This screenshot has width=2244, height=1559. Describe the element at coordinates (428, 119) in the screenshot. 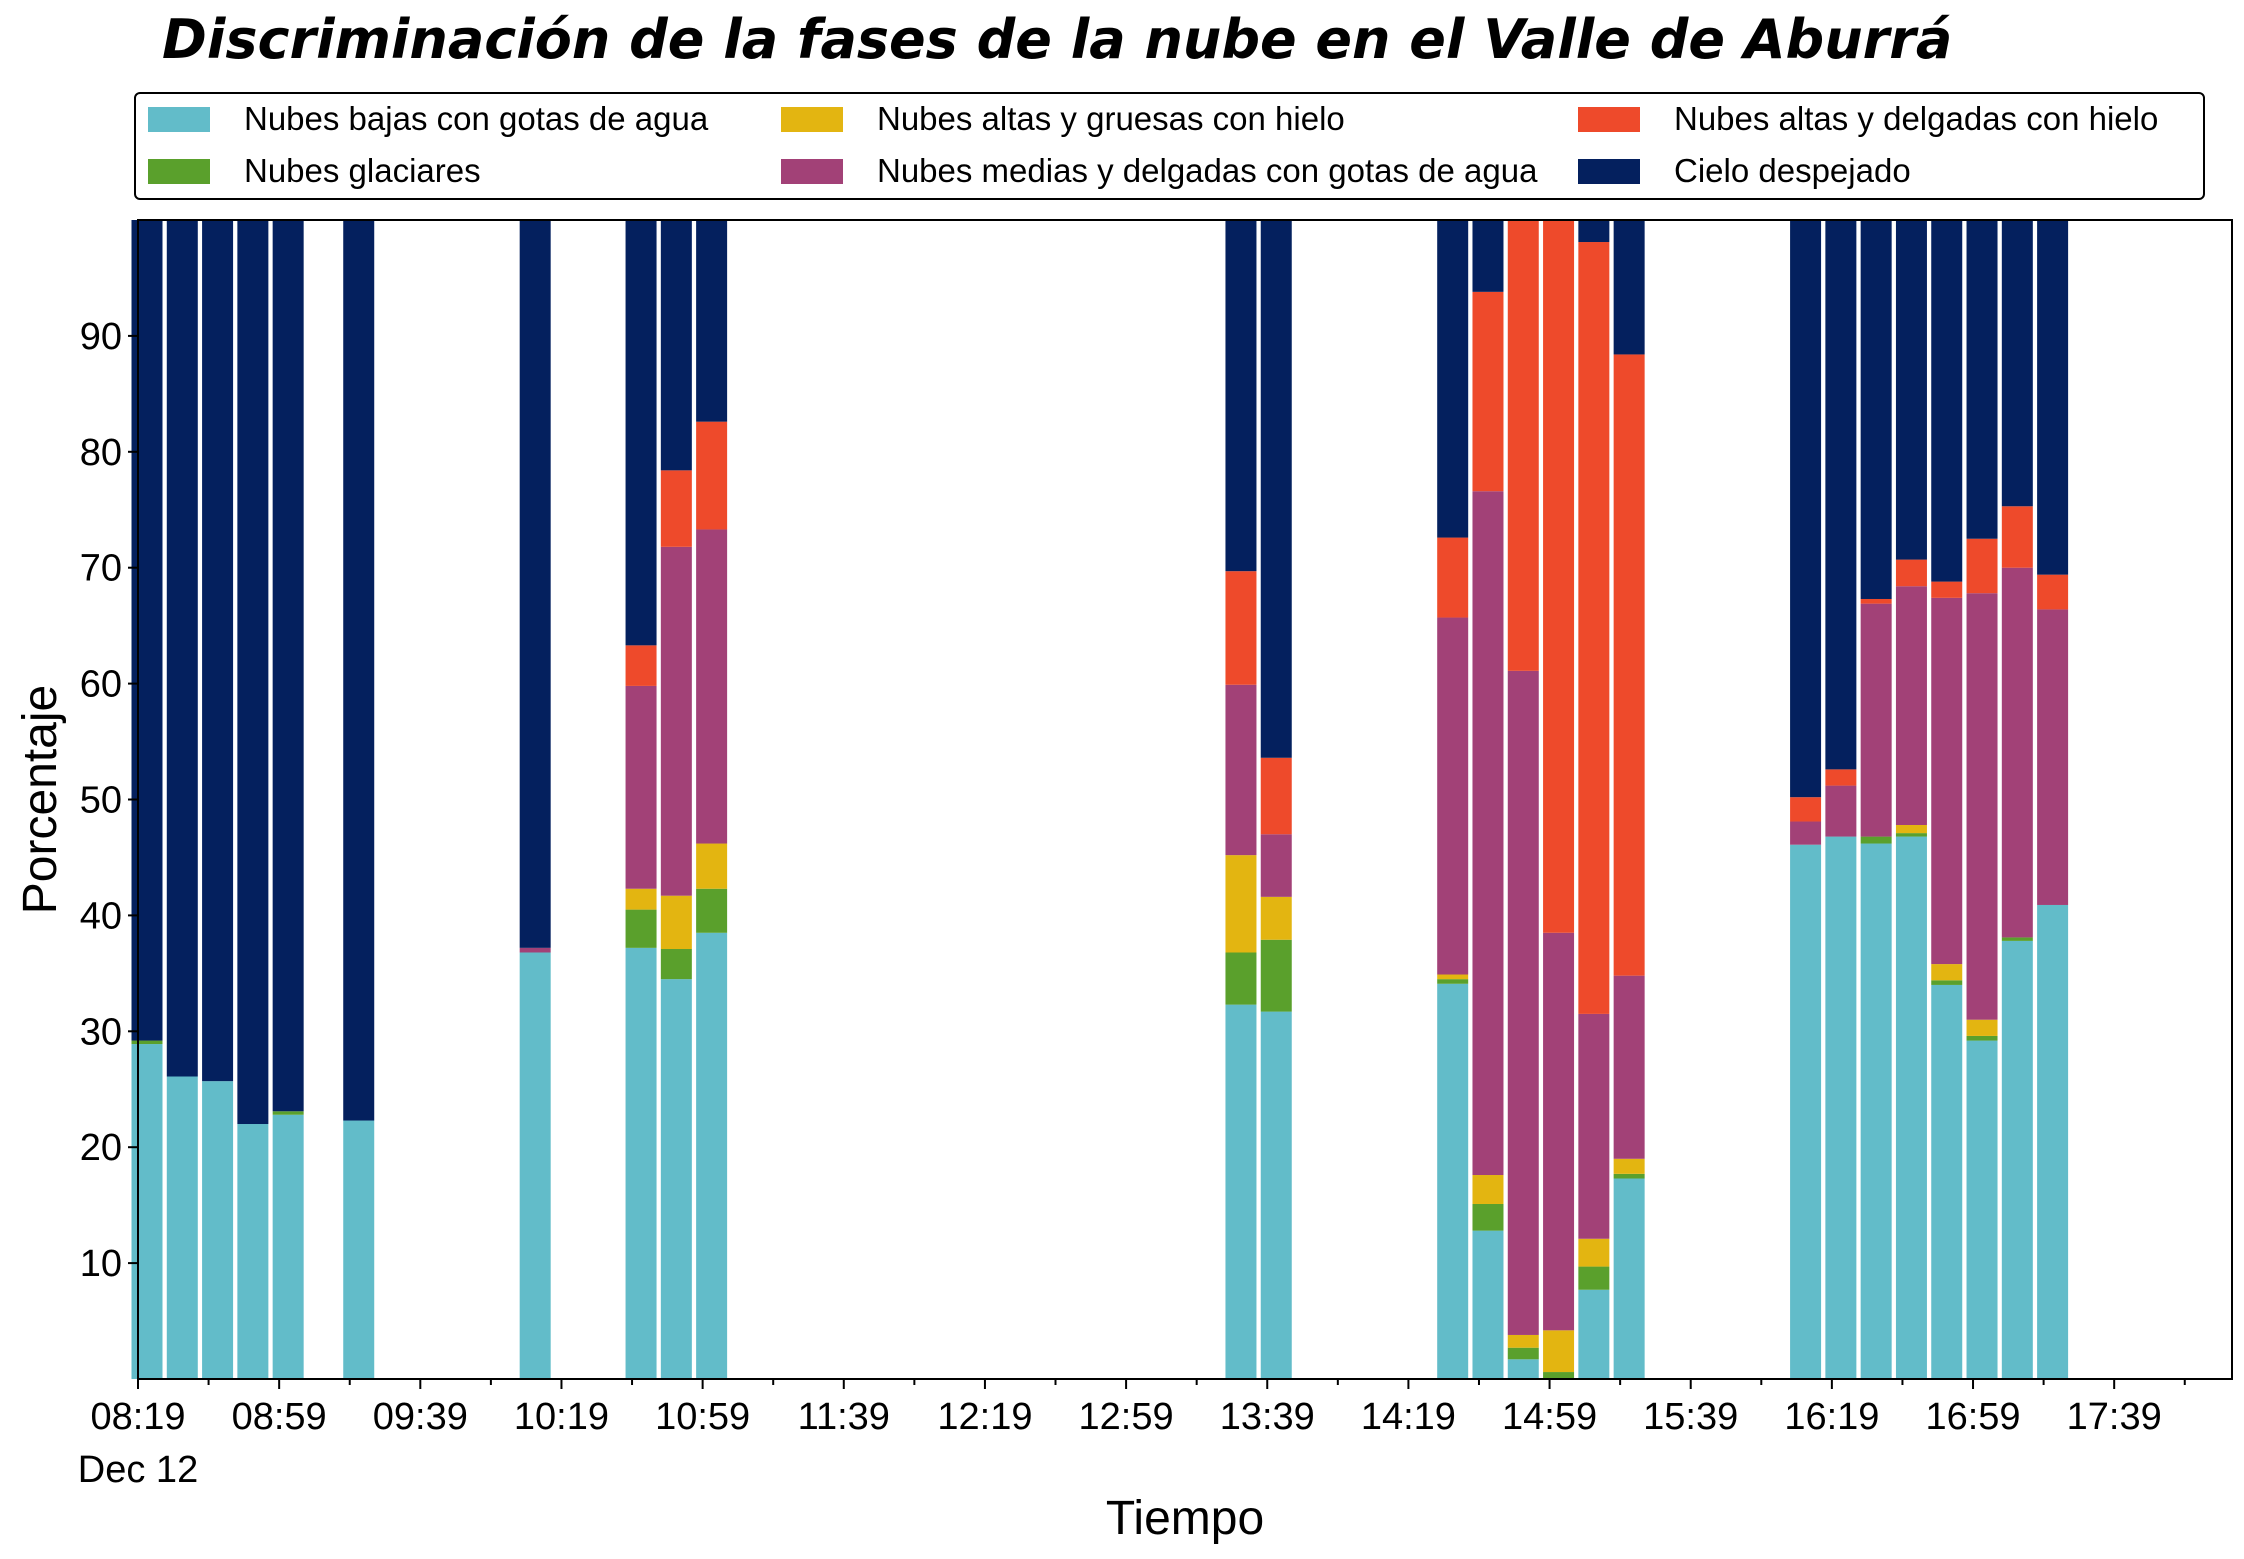

I see `legend-item: Nubes bajas con gotas de agua` at that location.